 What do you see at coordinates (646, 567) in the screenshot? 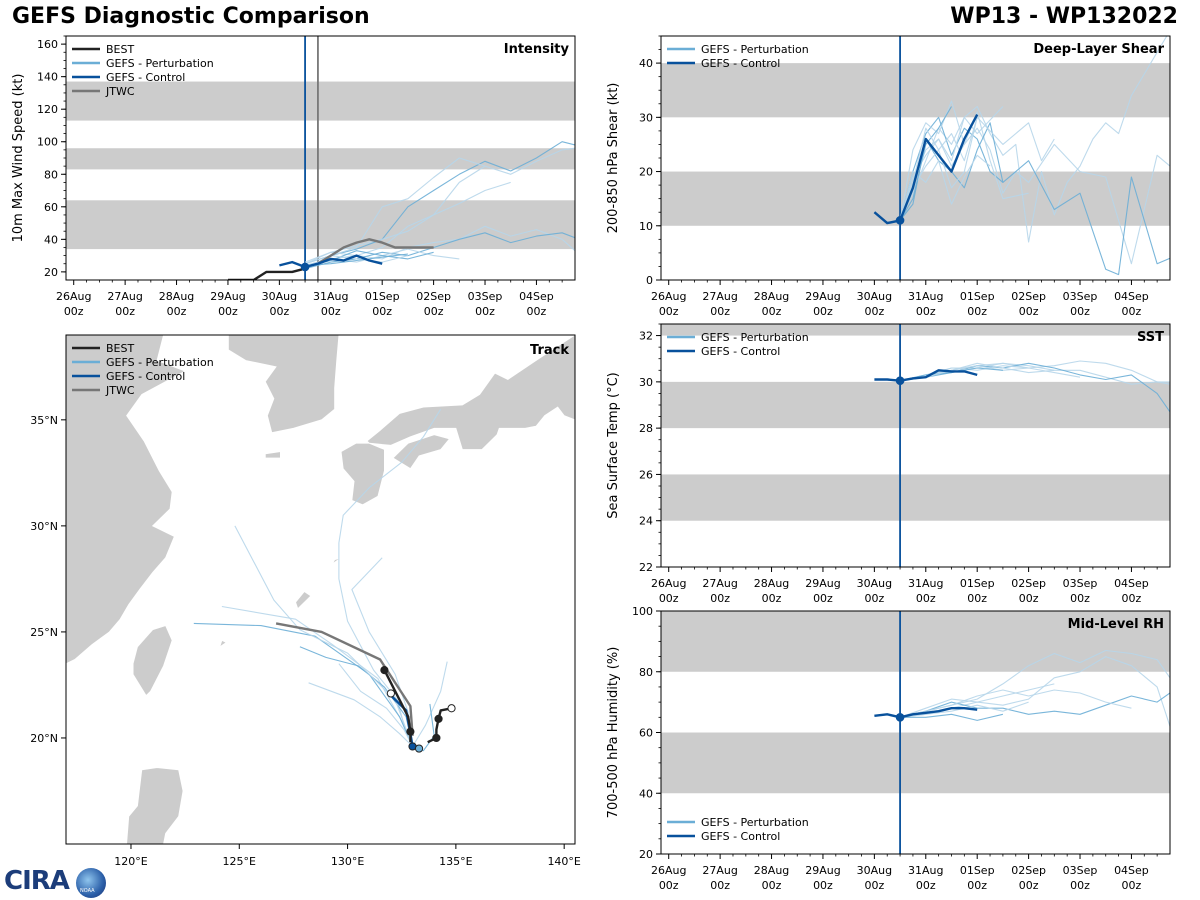
I see `y-tick-label: 22` at bounding box center [646, 567].